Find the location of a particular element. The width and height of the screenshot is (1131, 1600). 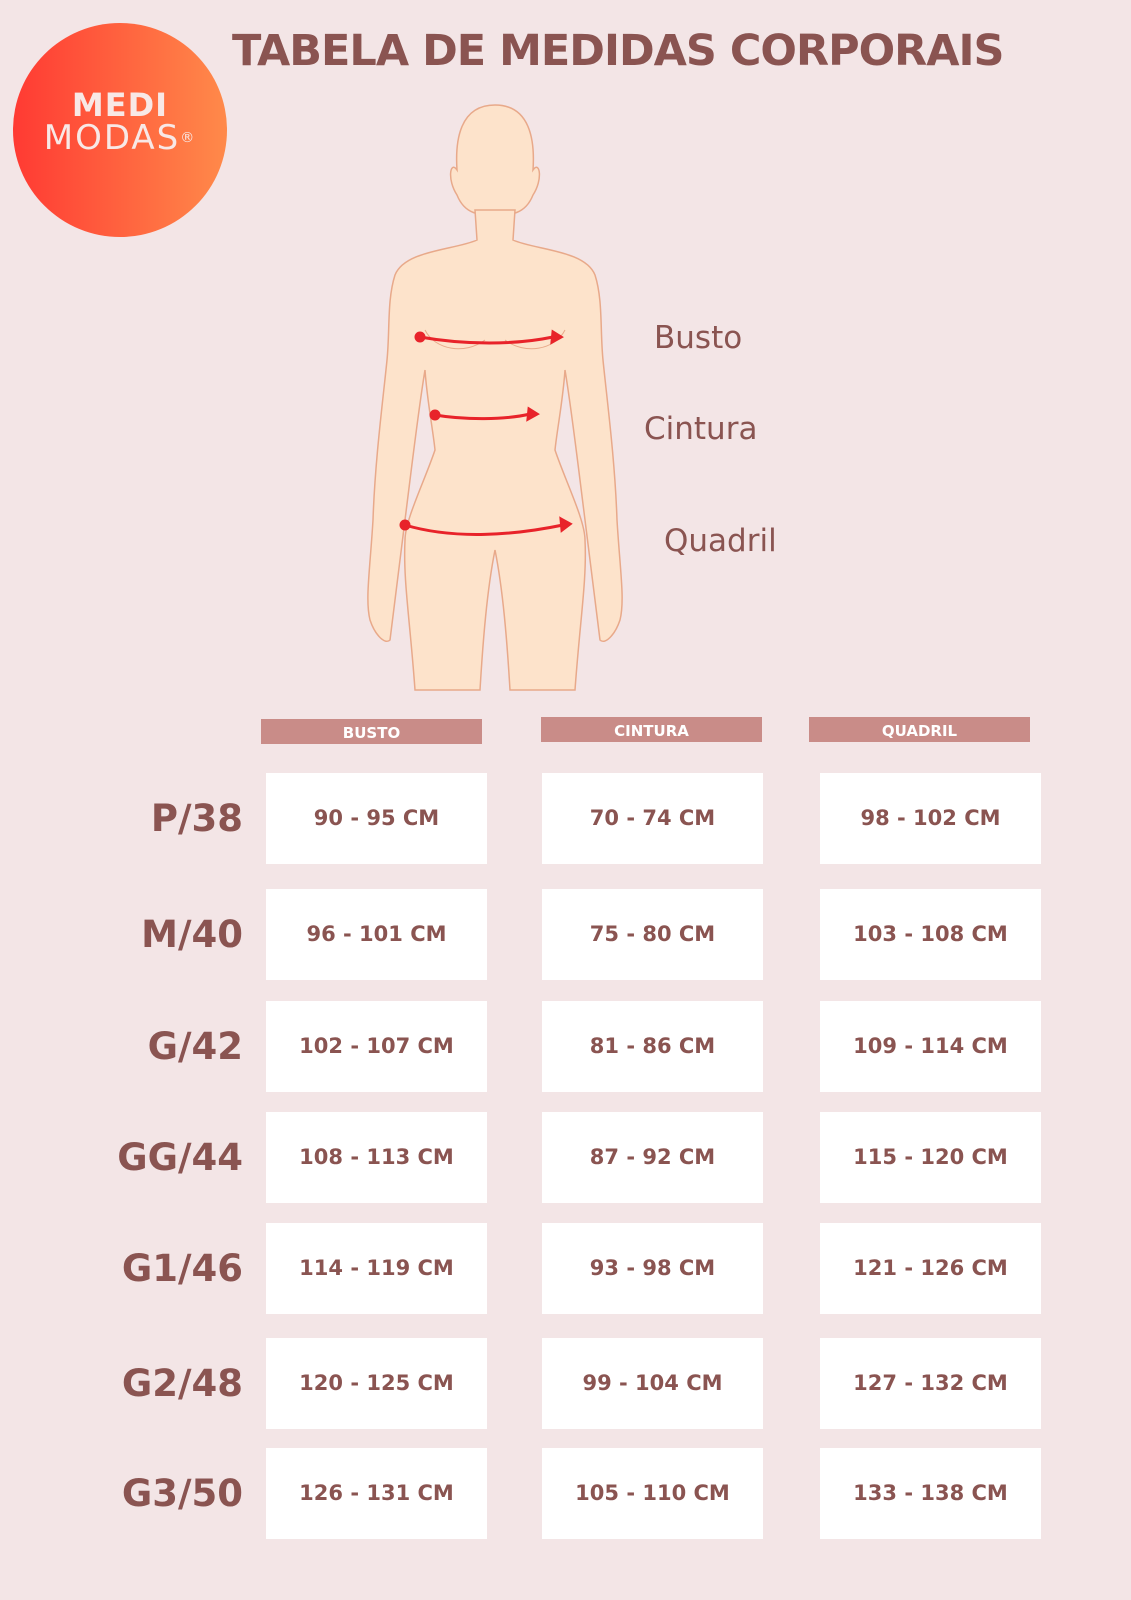

measurement-cell: 115 - 120 CM is located at coordinates (930, 1157).